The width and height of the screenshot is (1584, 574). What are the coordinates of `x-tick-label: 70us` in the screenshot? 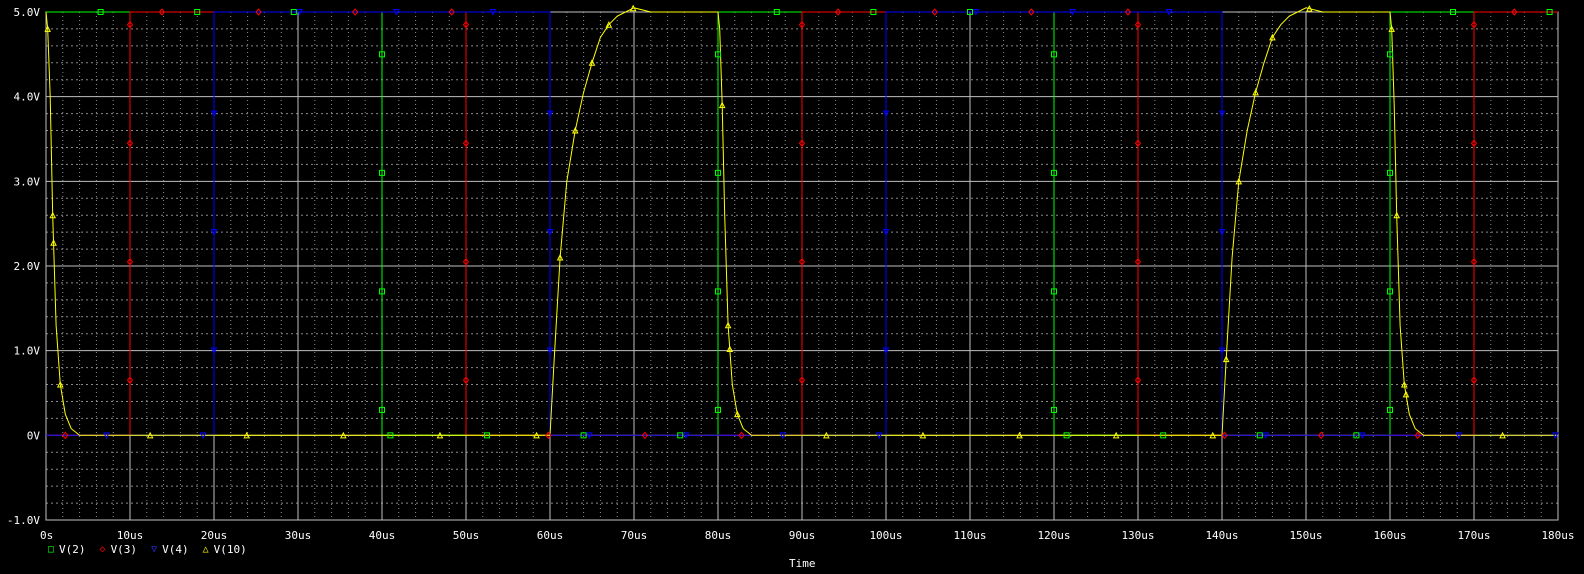 It's located at (634, 535).